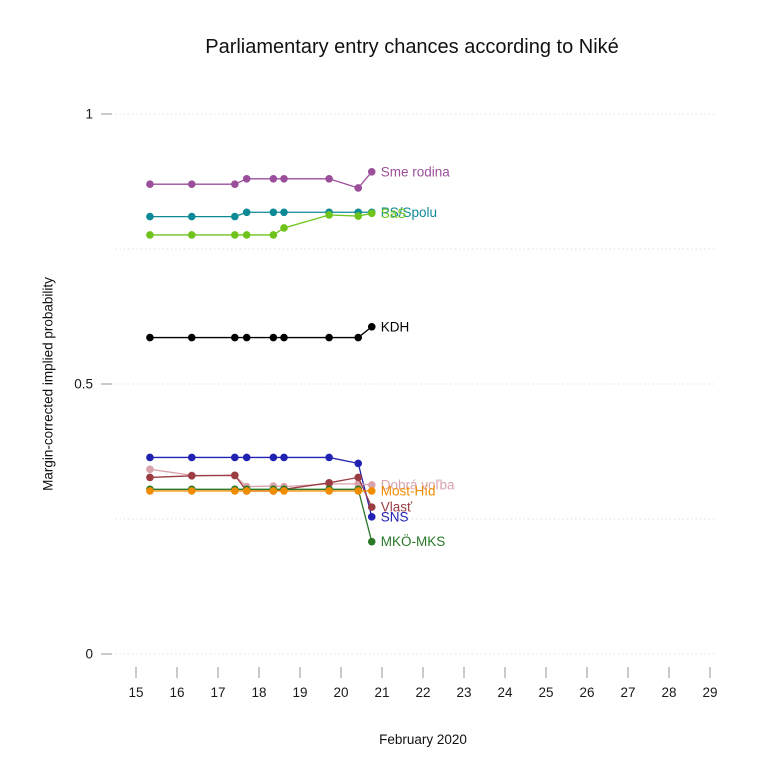 The image size is (770, 770). I want to click on series-line-sns, so click(261, 486).